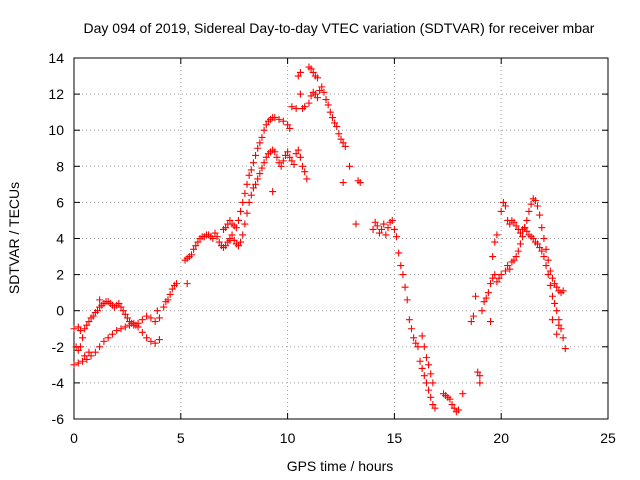 The height and width of the screenshot is (480, 640). What do you see at coordinates (60, 311) in the screenshot?
I see `y-tick-label: 0` at bounding box center [60, 311].